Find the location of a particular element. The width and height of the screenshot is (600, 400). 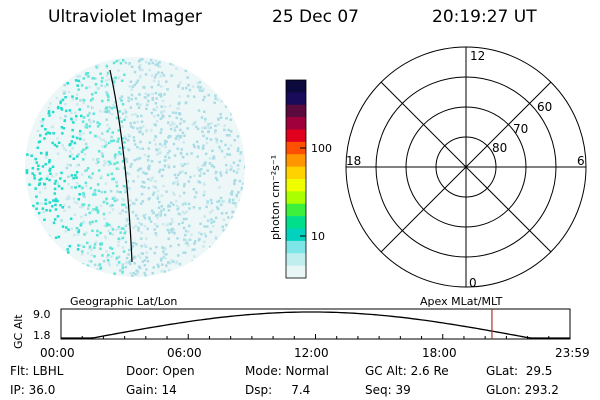

filter-status: Flt: LBHL is located at coordinates (37, 371).